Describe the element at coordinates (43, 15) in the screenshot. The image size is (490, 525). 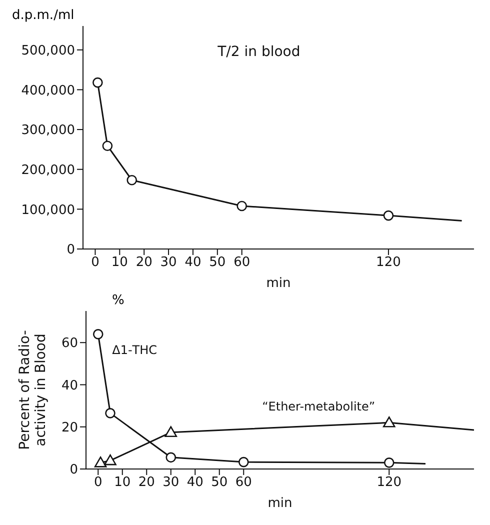
I see `y-axis-title: d.p.m./ml` at that location.